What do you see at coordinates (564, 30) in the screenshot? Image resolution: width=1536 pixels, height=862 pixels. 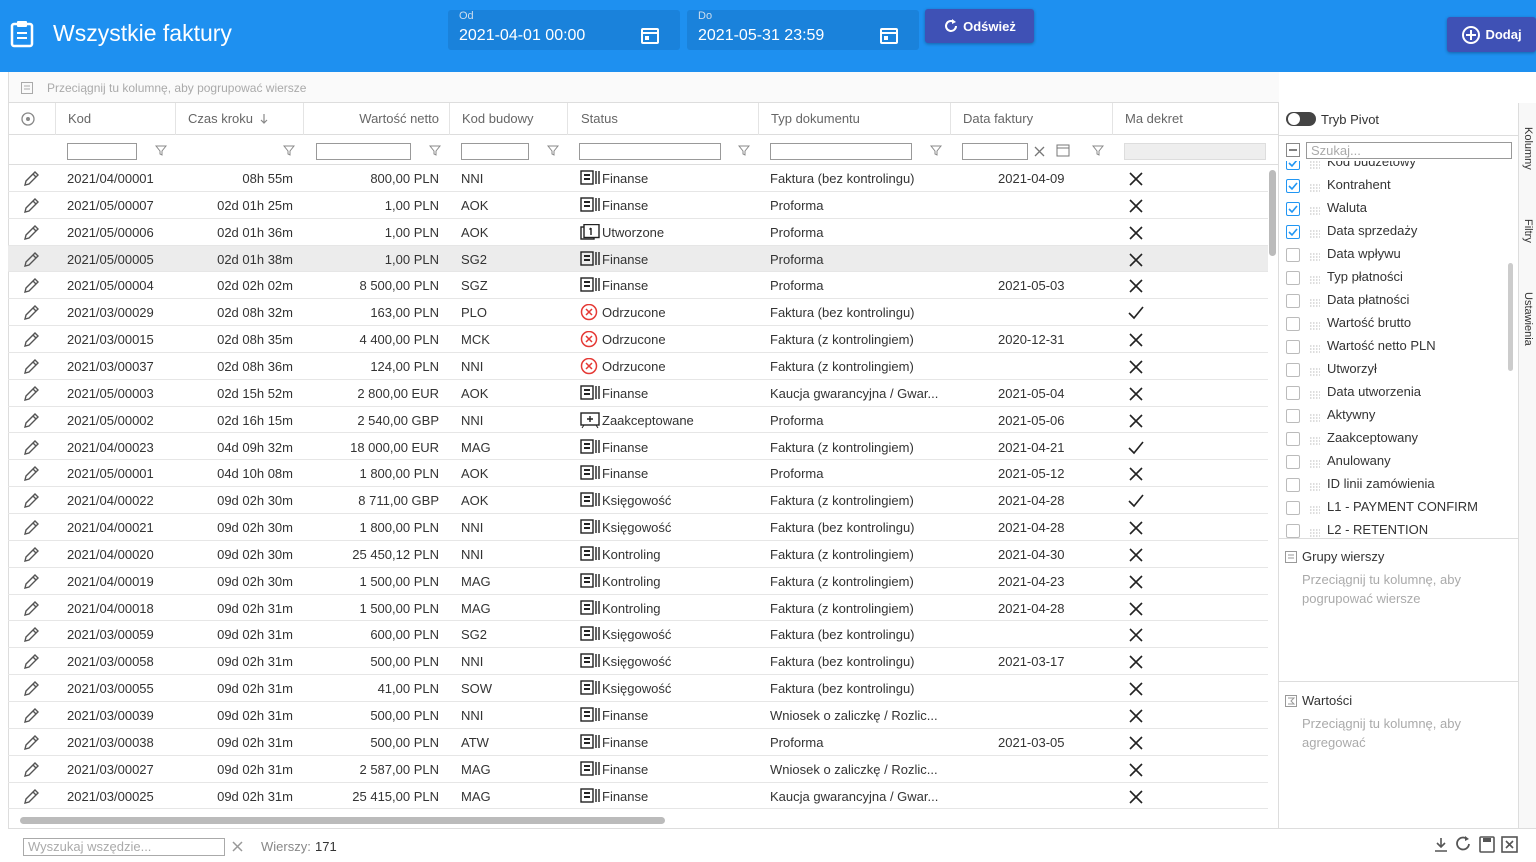 I see `date-from: Od 2021-04-01 00:00` at bounding box center [564, 30].